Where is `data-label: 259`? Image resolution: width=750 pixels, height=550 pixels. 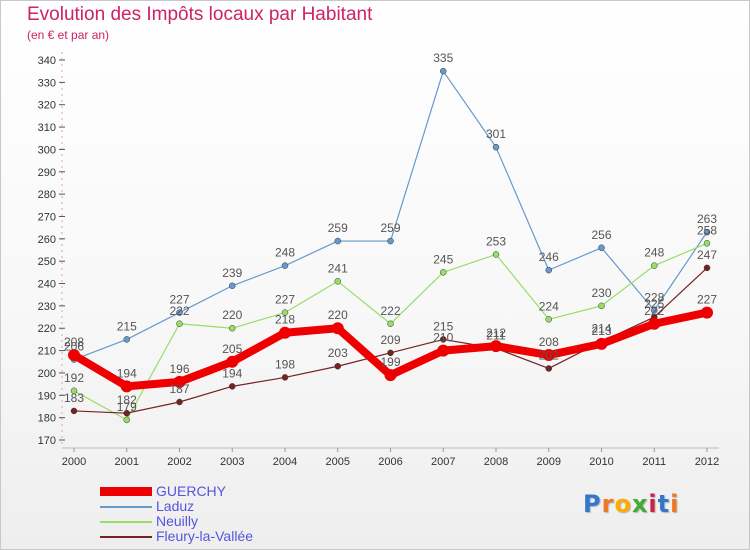 data-label: 259 is located at coordinates (390, 228).